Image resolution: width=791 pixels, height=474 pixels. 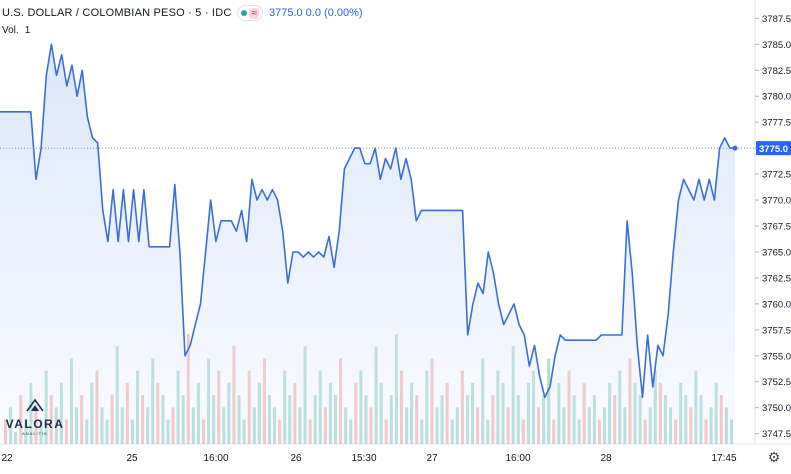 I want to click on y-tick-label: 3770.0, so click(x=776, y=201).